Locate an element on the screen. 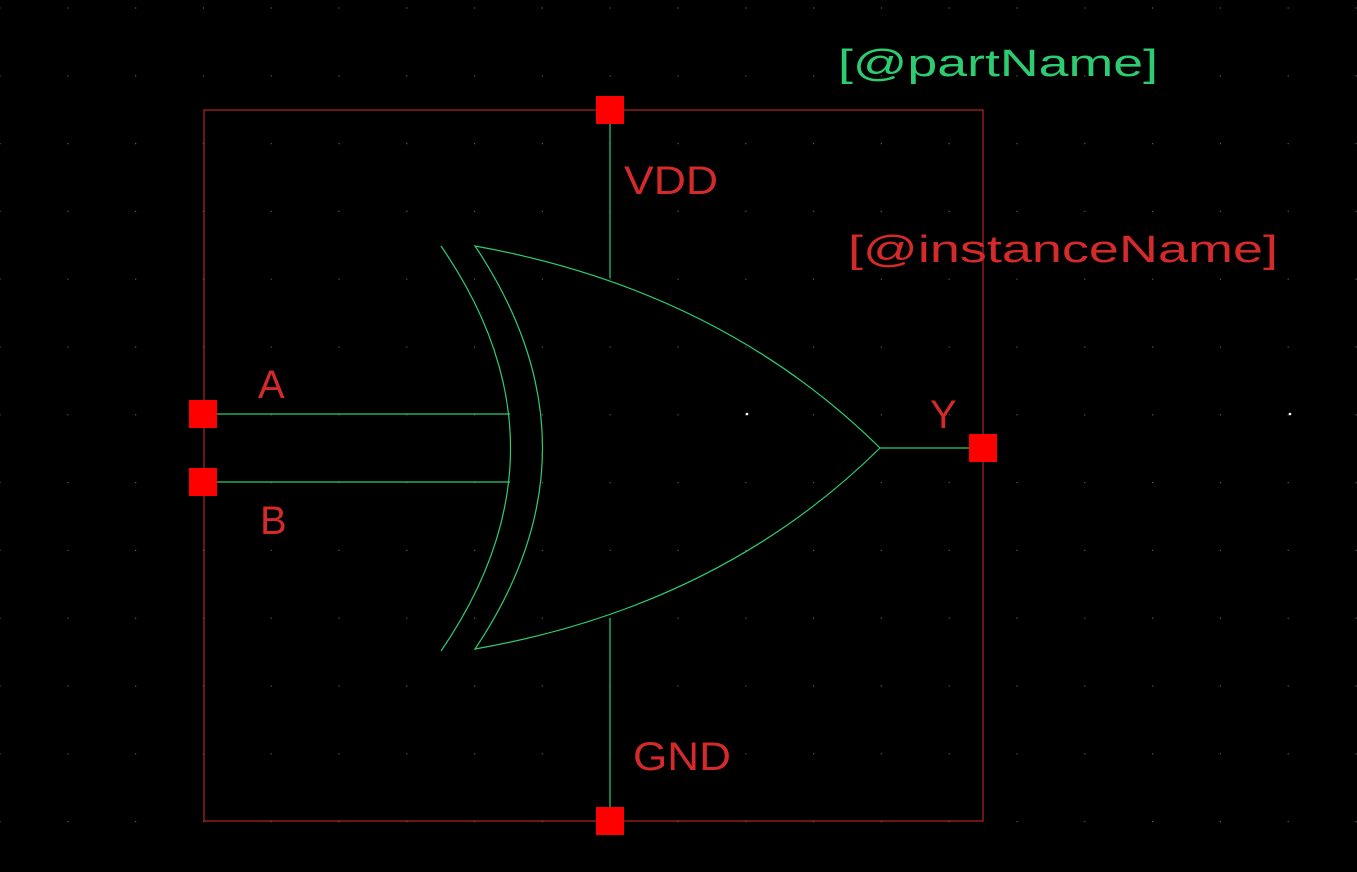 Image resolution: width=1357 pixels, height=872 pixels. pin-vdd-square is located at coordinates (610, 110).